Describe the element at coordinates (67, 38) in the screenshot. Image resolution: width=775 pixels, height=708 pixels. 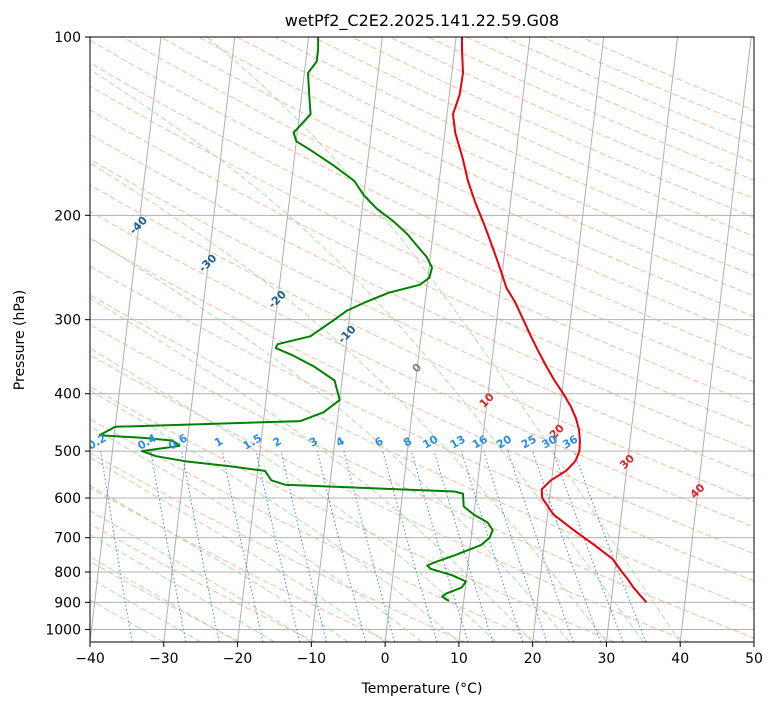
I see `y-tick-label: 100` at that location.